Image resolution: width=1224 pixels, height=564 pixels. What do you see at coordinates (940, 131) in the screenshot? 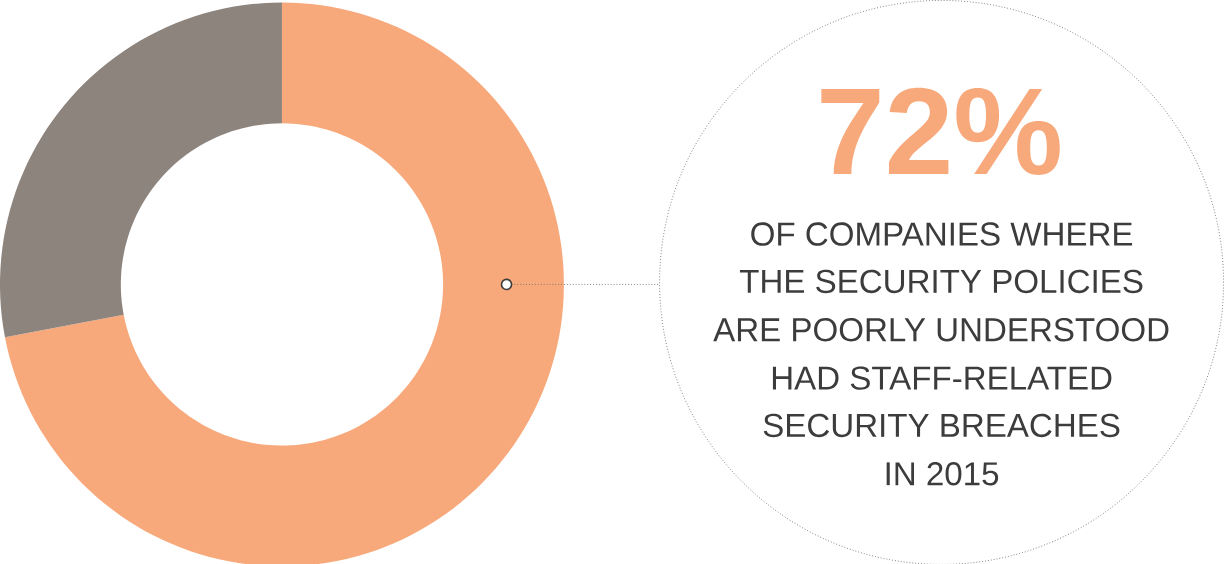
I see `data-label: 72%` at bounding box center [940, 131].